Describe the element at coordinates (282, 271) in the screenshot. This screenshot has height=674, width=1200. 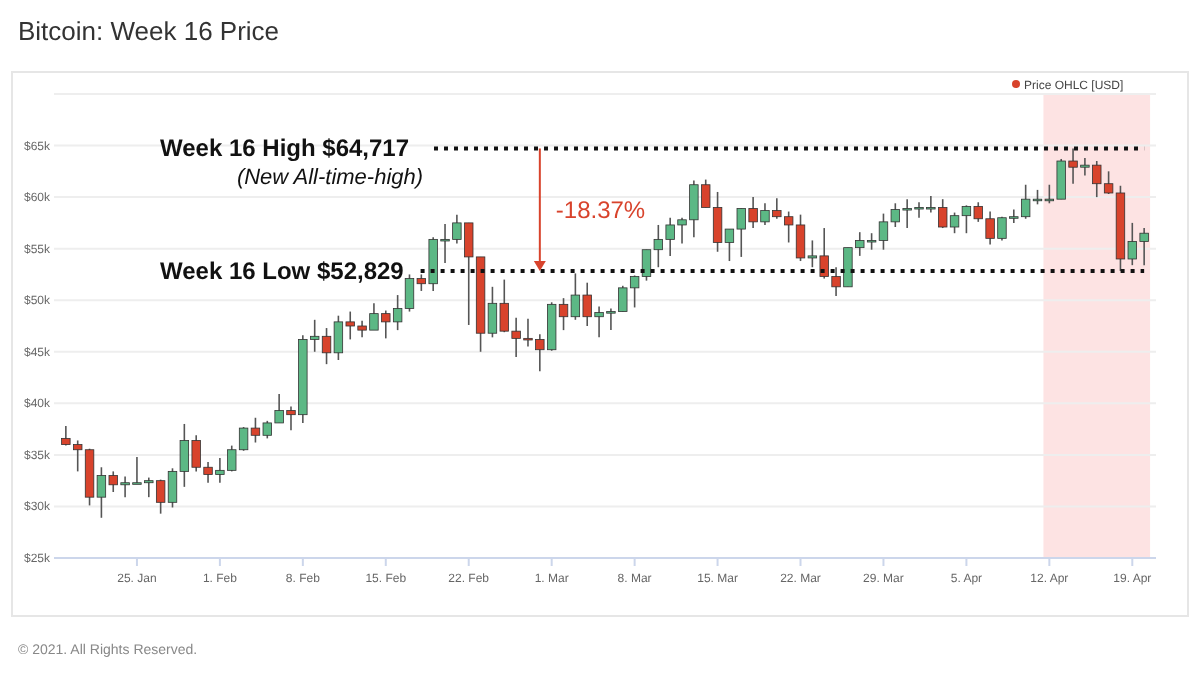
I see `ref-line-label: Week 16 Low $52,829` at that location.